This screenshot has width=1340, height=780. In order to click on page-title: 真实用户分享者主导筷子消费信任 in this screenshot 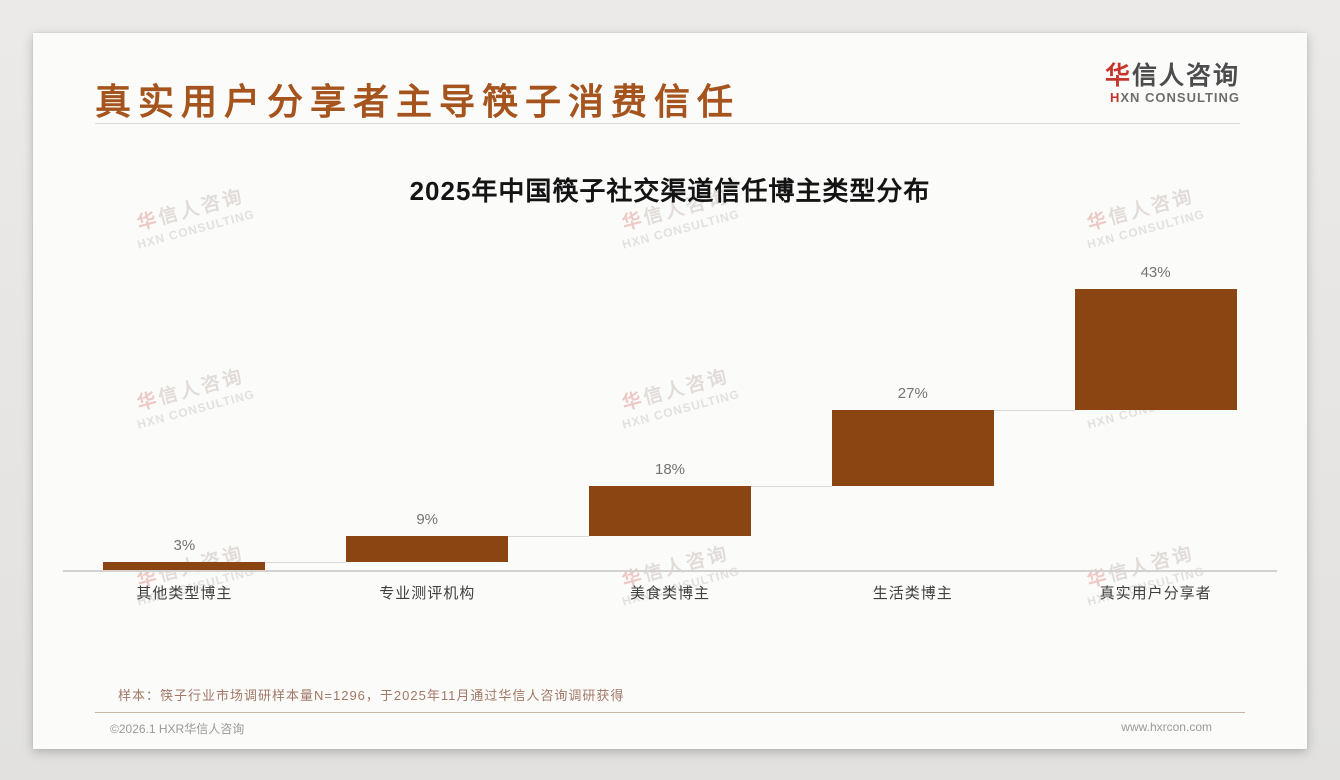, I will do `click(418, 101)`.